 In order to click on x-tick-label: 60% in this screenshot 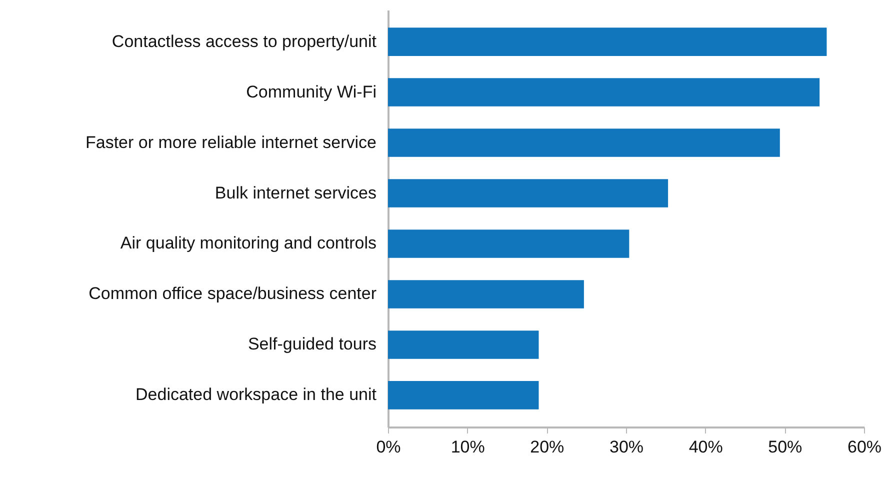, I will do `click(864, 447)`.